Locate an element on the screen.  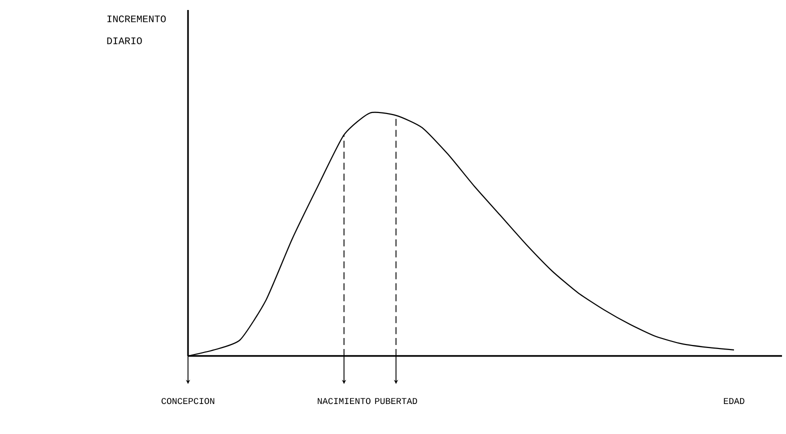
text: INCREMENTO DIARIO is located at coordinates (136, 29).